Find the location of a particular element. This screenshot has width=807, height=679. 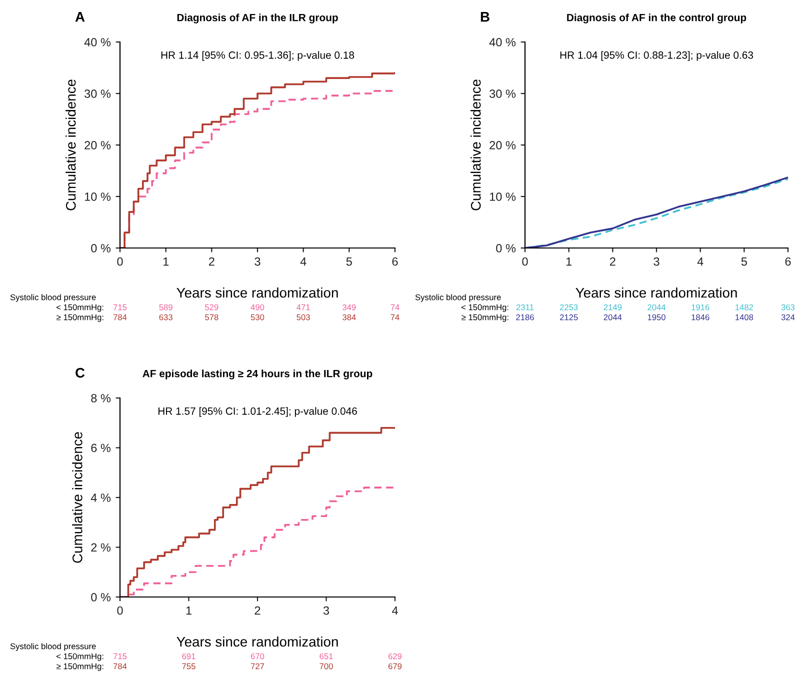

text: 490 is located at coordinates (257, 307).